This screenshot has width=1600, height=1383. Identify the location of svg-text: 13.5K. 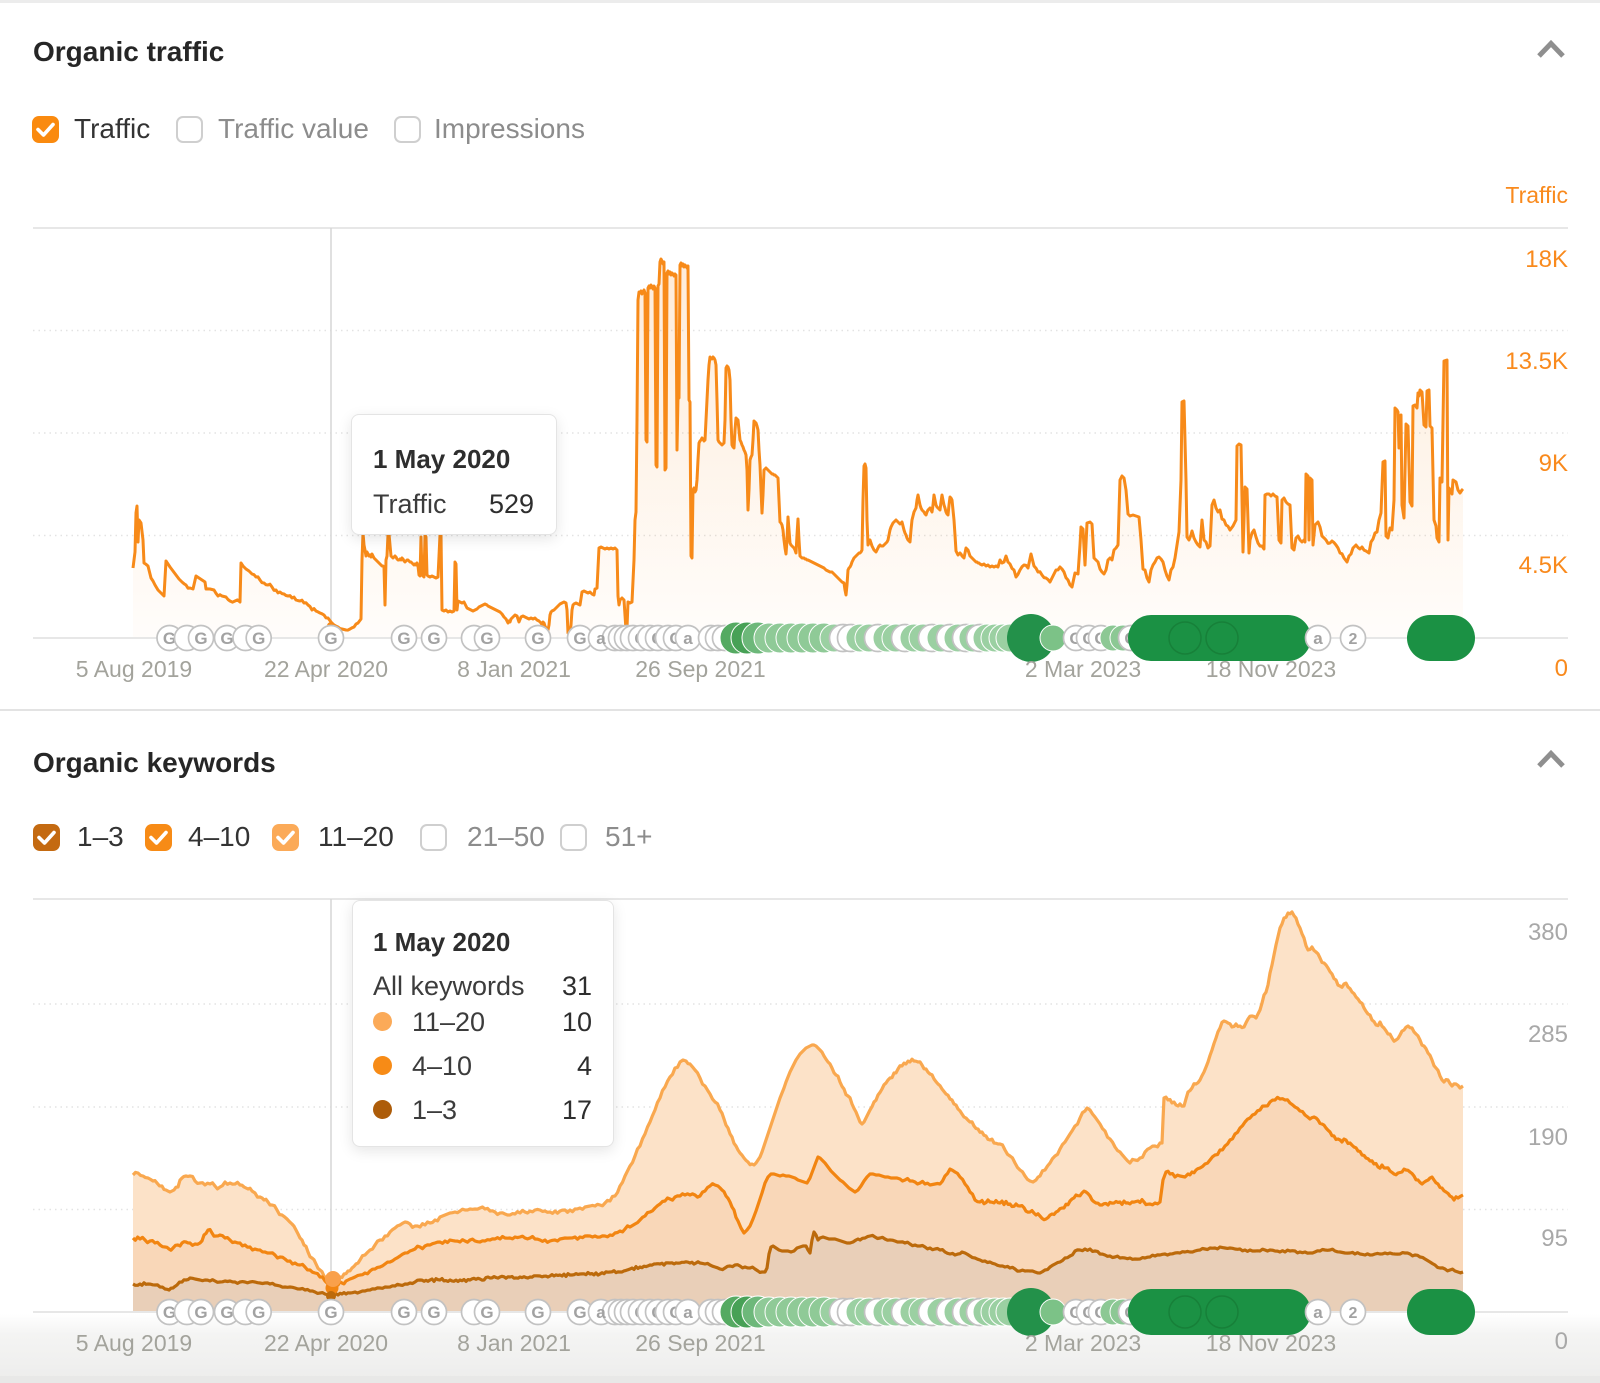
(1536, 361).